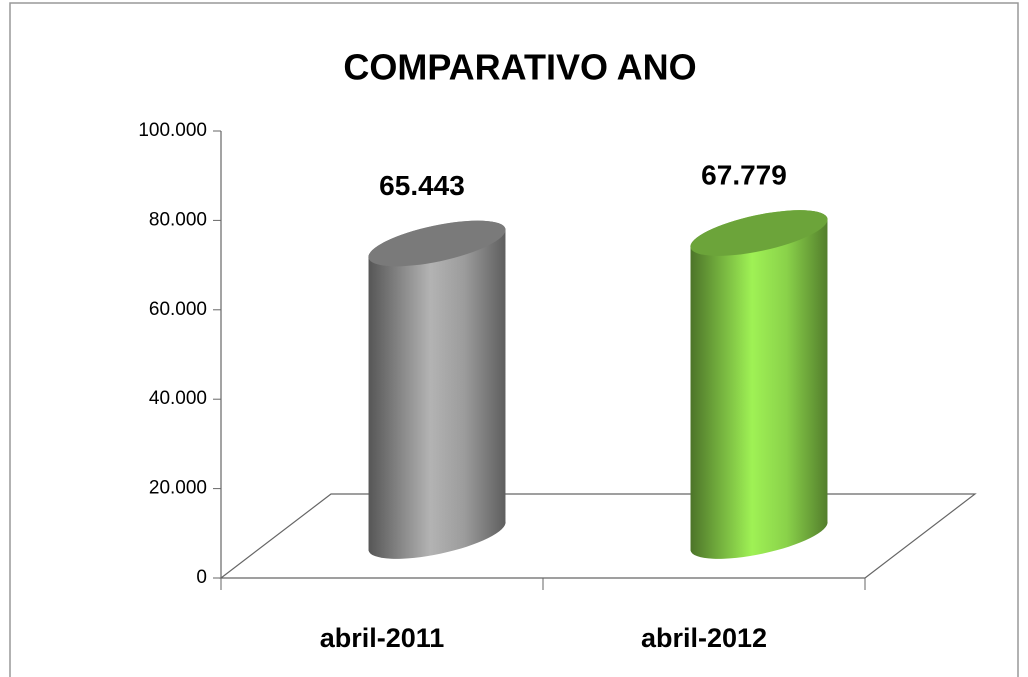 This screenshot has width=1028, height=677. I want to click on x-tick-label: abril-2012, so click(704, 638).